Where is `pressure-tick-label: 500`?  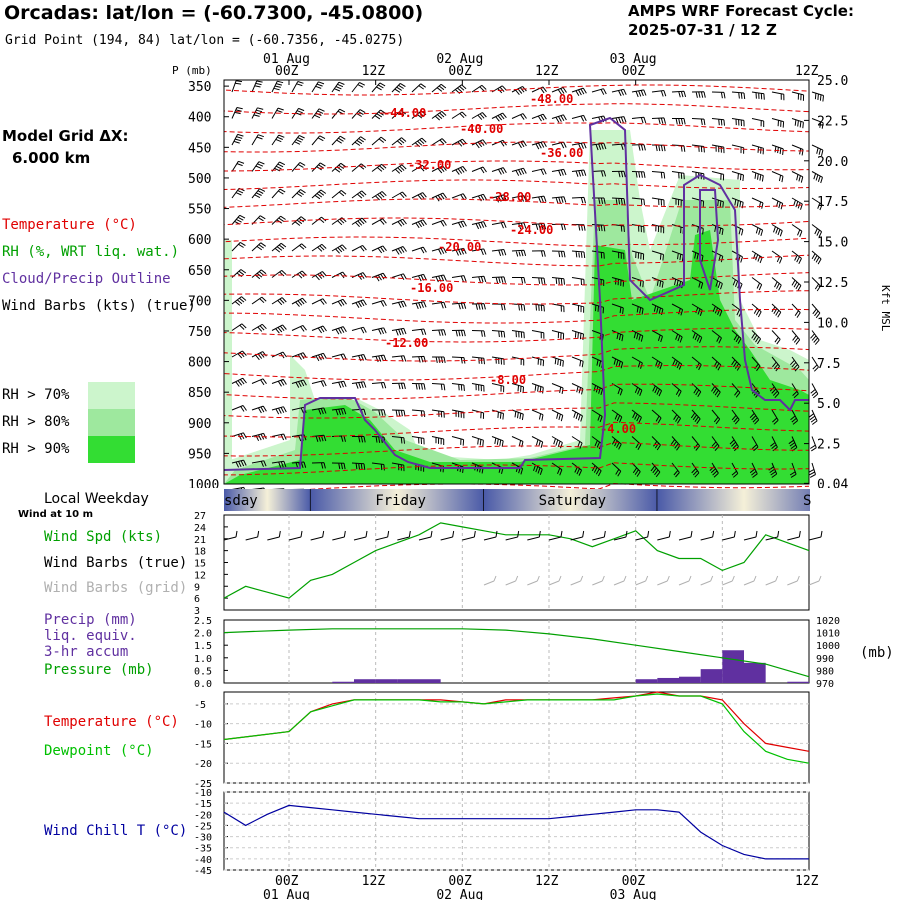 pressure-tick-label: 500 is located at coordinates (199, 179).